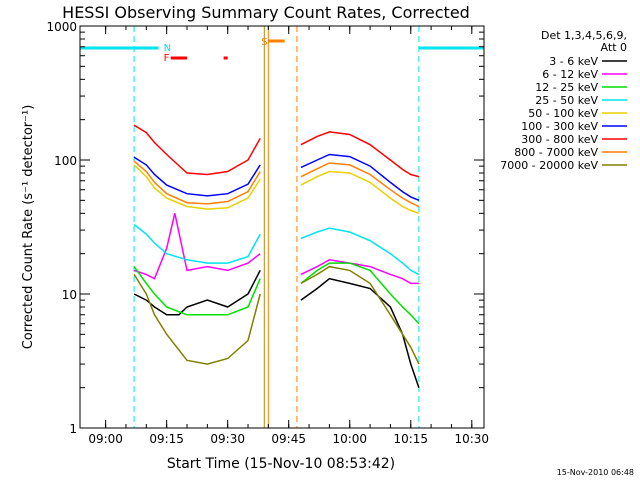 The height and width of the screenshot is (480, 640). What do you see at coordinates (573, 61) in the screenshot?
I see `legend-label: 3 - 6 keV` at bounding box center [573, 61].